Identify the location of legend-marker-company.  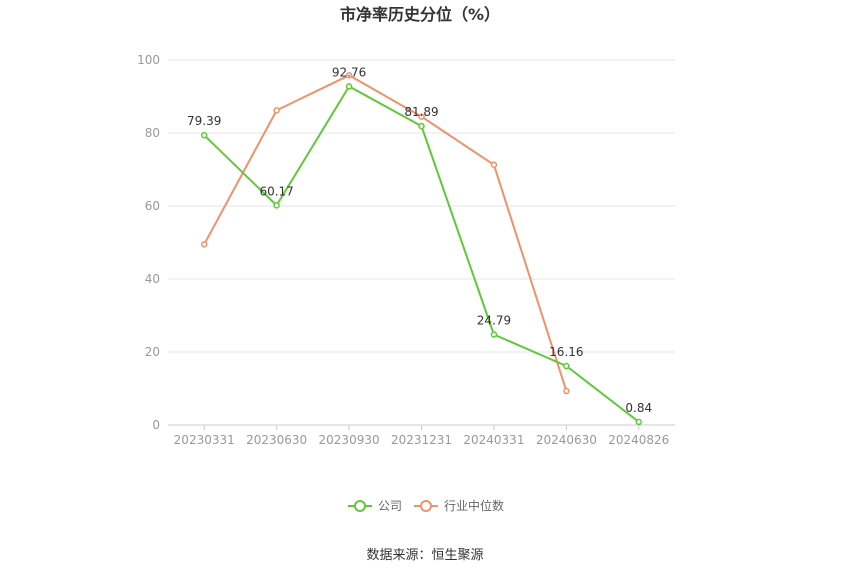
(360, 506).